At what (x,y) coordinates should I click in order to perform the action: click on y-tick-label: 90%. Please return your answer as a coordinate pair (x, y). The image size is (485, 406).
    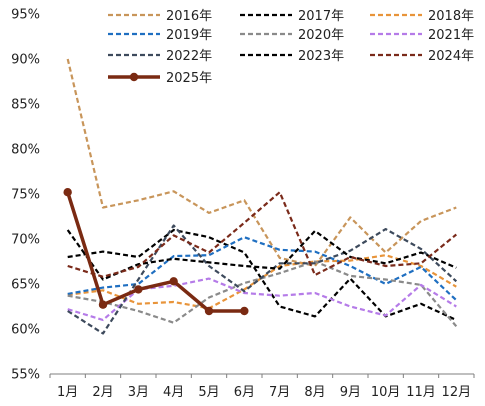
    Looking at the image, I should click on (25, 60).